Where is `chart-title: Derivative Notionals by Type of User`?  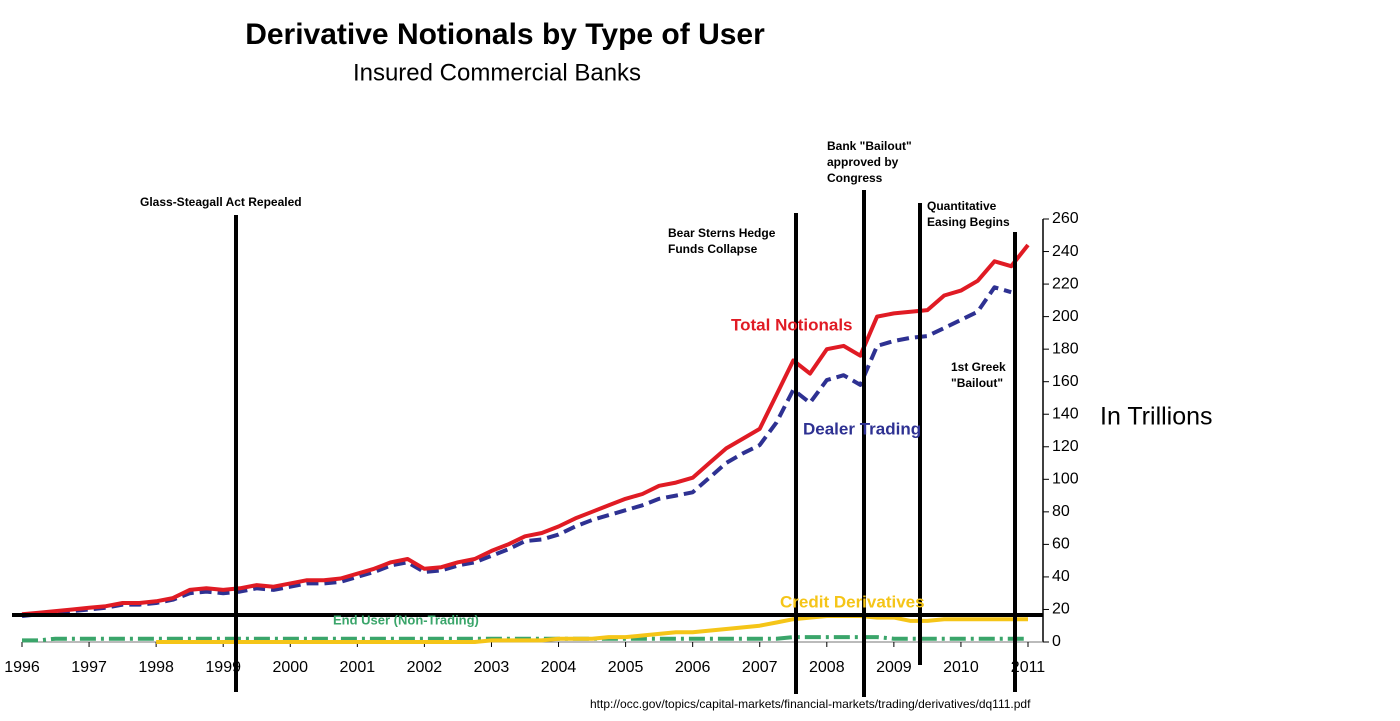
chart-title: Derivative Notionals by Type of User is located at coordinates (505, 34).